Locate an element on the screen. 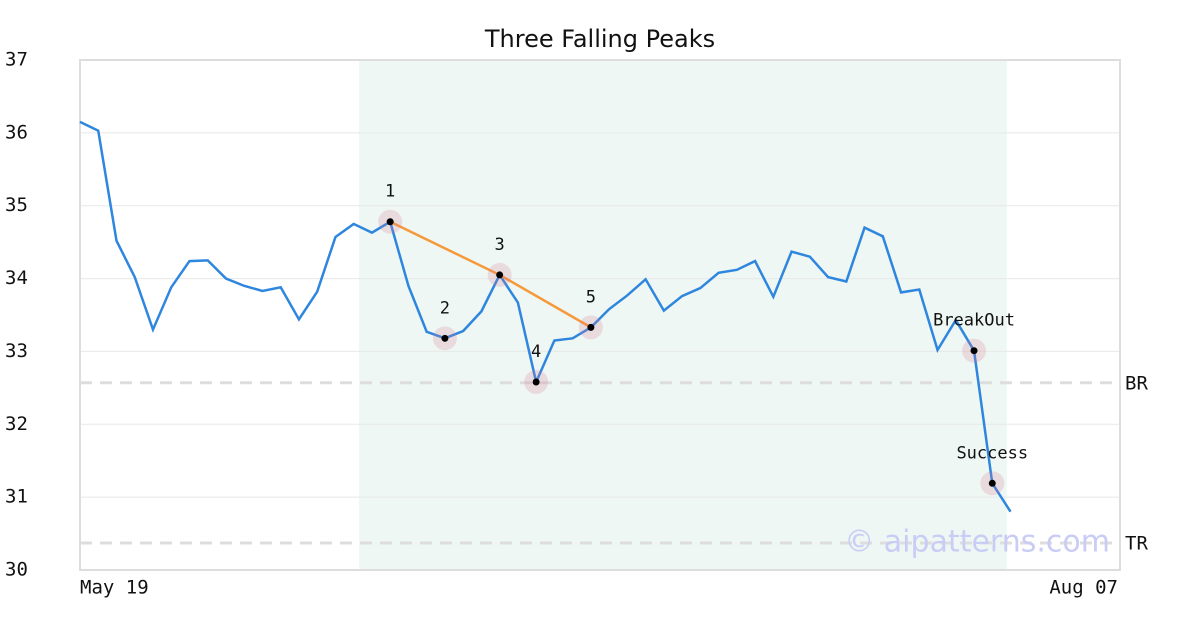 The image size is (1200, 630). y-tick-label: 37 is located at coordinates (16, 60).